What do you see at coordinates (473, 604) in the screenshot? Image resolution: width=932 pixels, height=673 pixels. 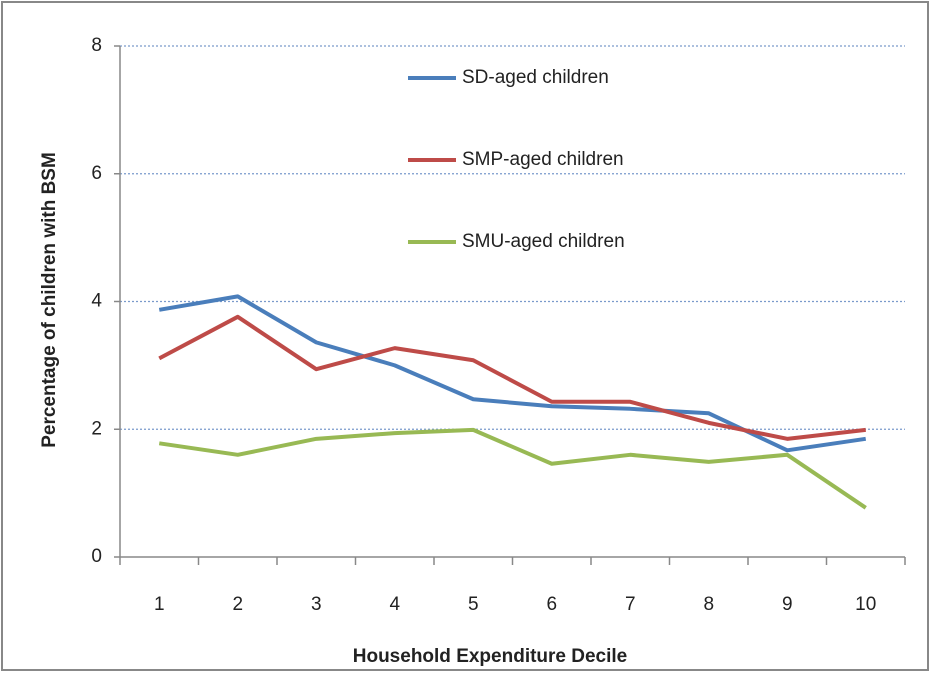 I see `x-tick-label: 5` at bounding box center [473, 604].